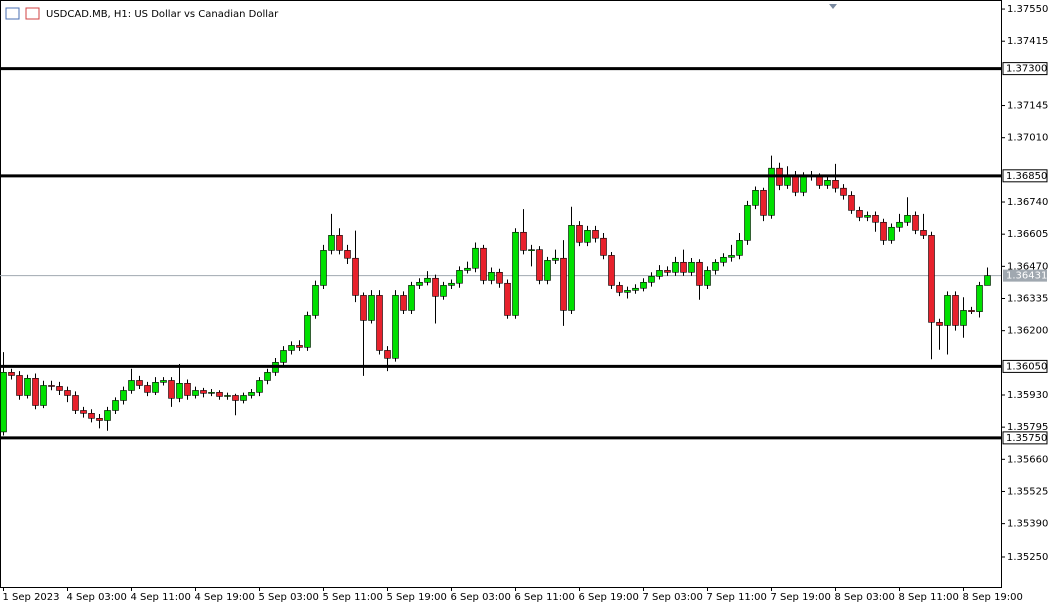  Describe the element at coordinates (97, 597) in the screenshot. I see `x-tick-label: 4 Sep 03:00` at that location.